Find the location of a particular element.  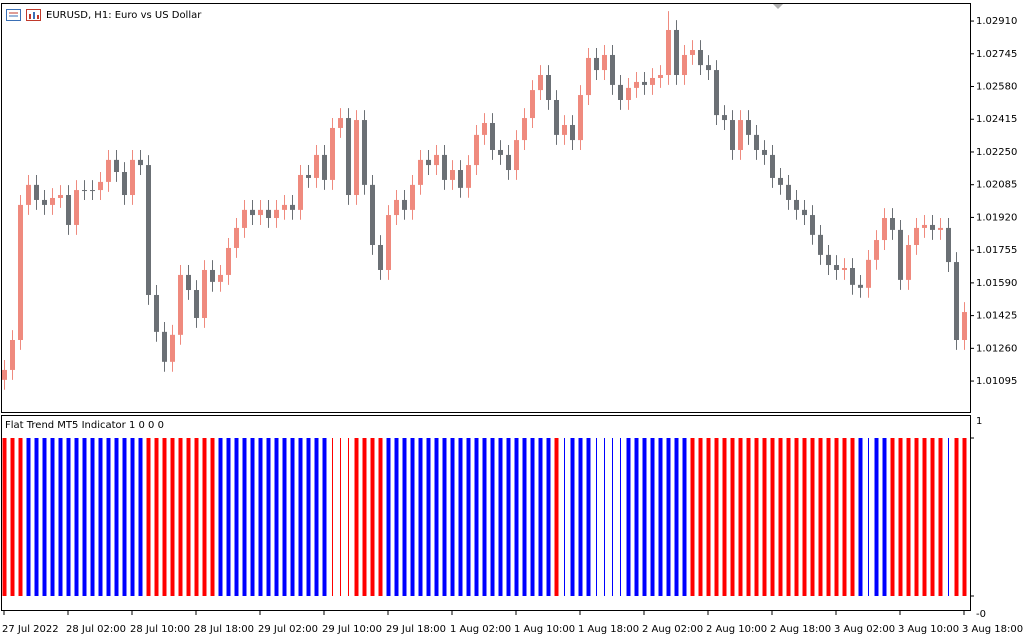

x-tick-label: 2 Aug 18:00 is located at coordinates (800, 629).